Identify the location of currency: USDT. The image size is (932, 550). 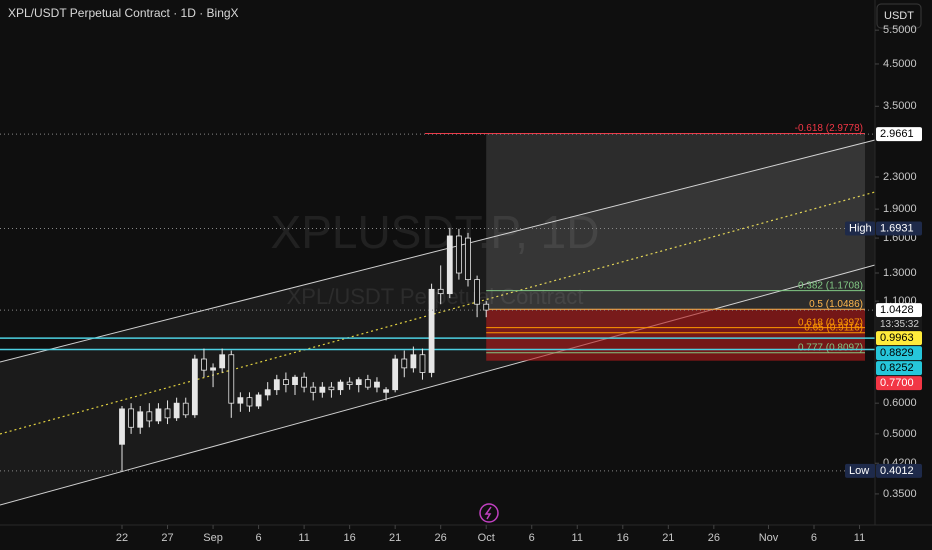
(899, 16).